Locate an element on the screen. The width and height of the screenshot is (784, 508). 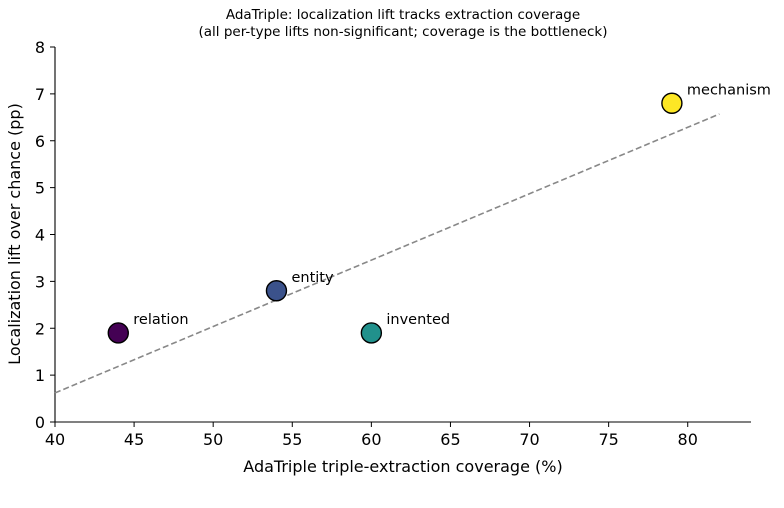
x-tick-label: 70 is located at coordinates (529, 439).